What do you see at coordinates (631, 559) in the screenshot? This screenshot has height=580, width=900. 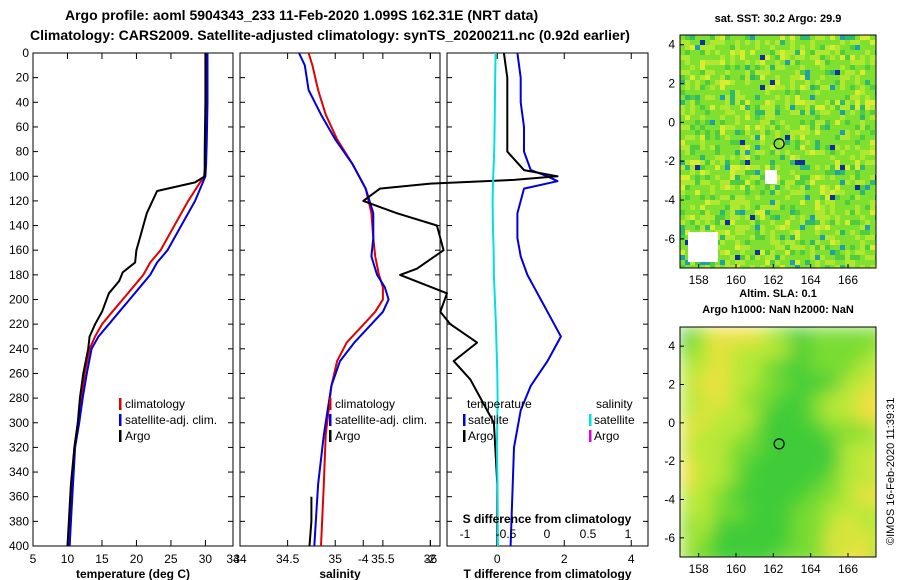 I see `x-tick-label: 4` at bounding box center [631, 559].